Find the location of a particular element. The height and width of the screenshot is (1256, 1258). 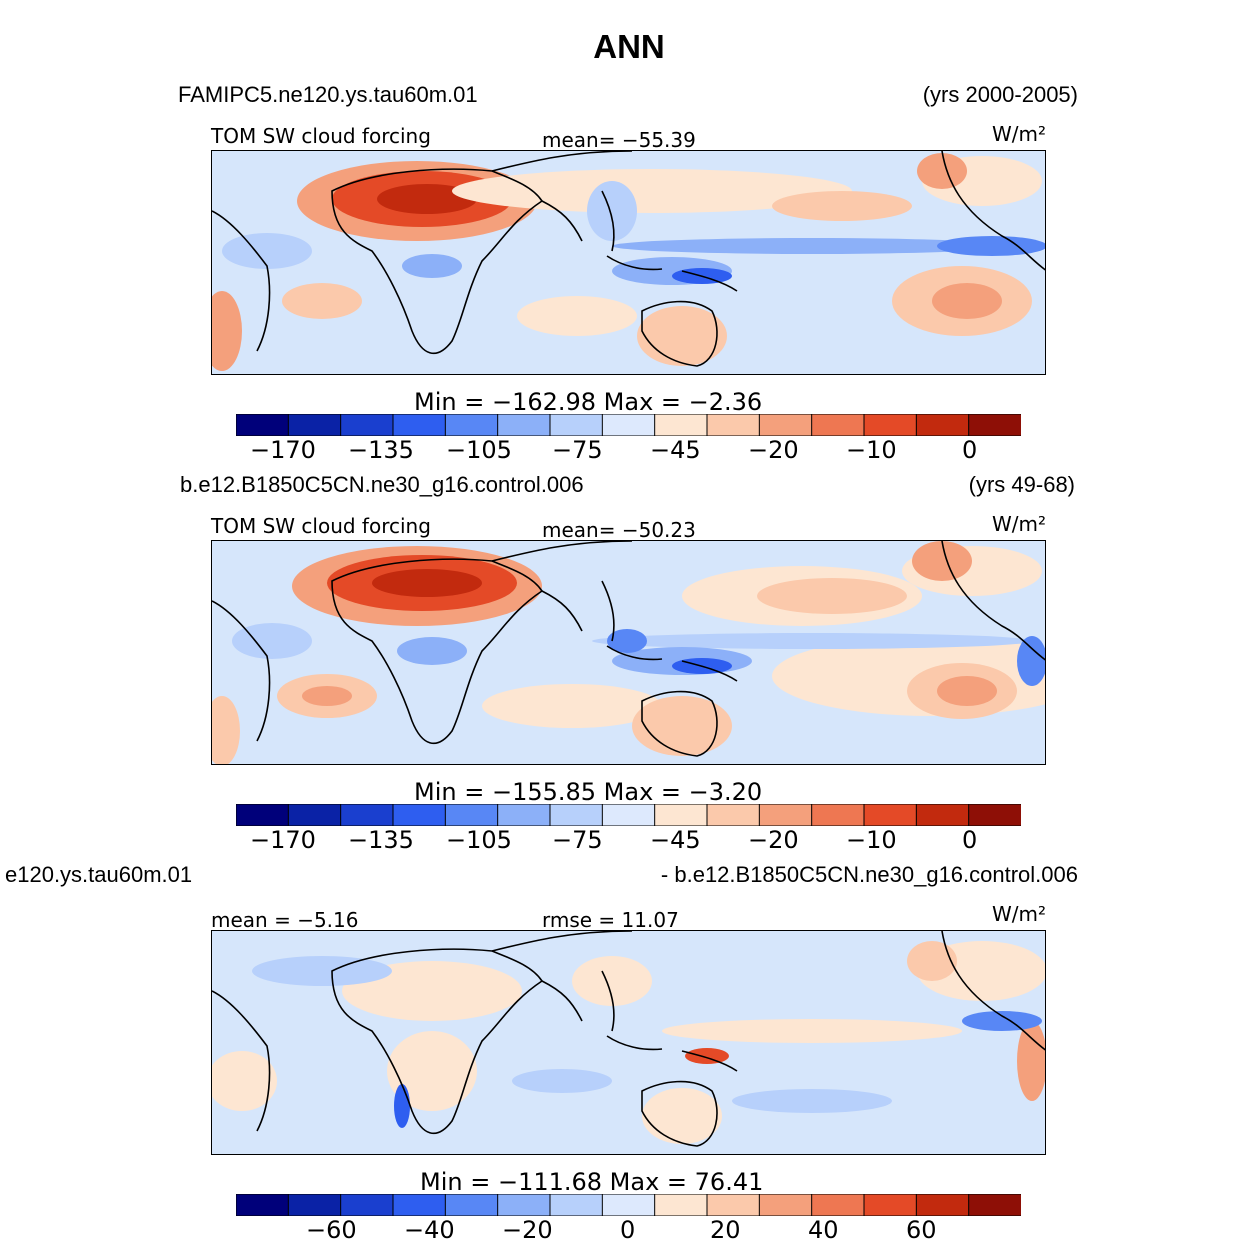

panel-2-tick-4: −75 is located at coordinates (577, 840).